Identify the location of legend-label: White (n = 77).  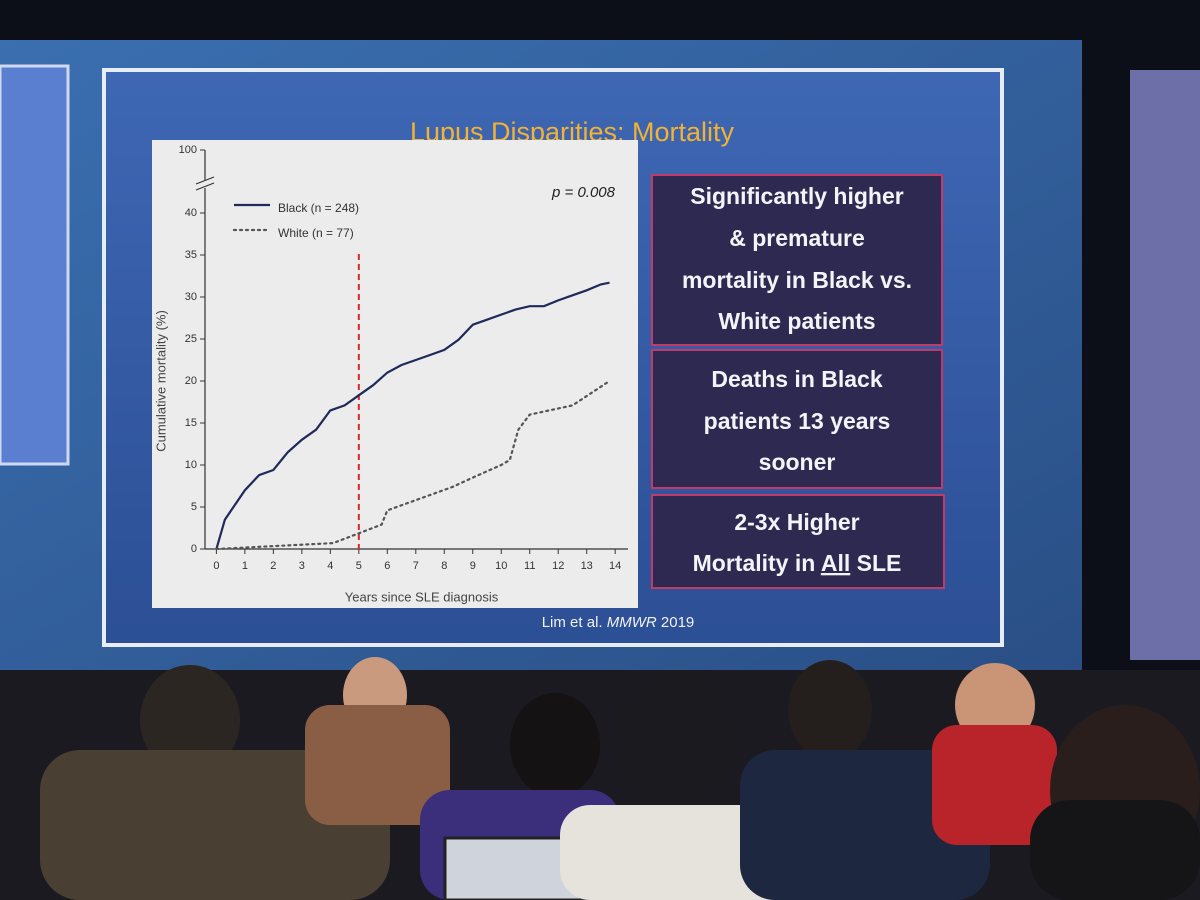
(316, 233).